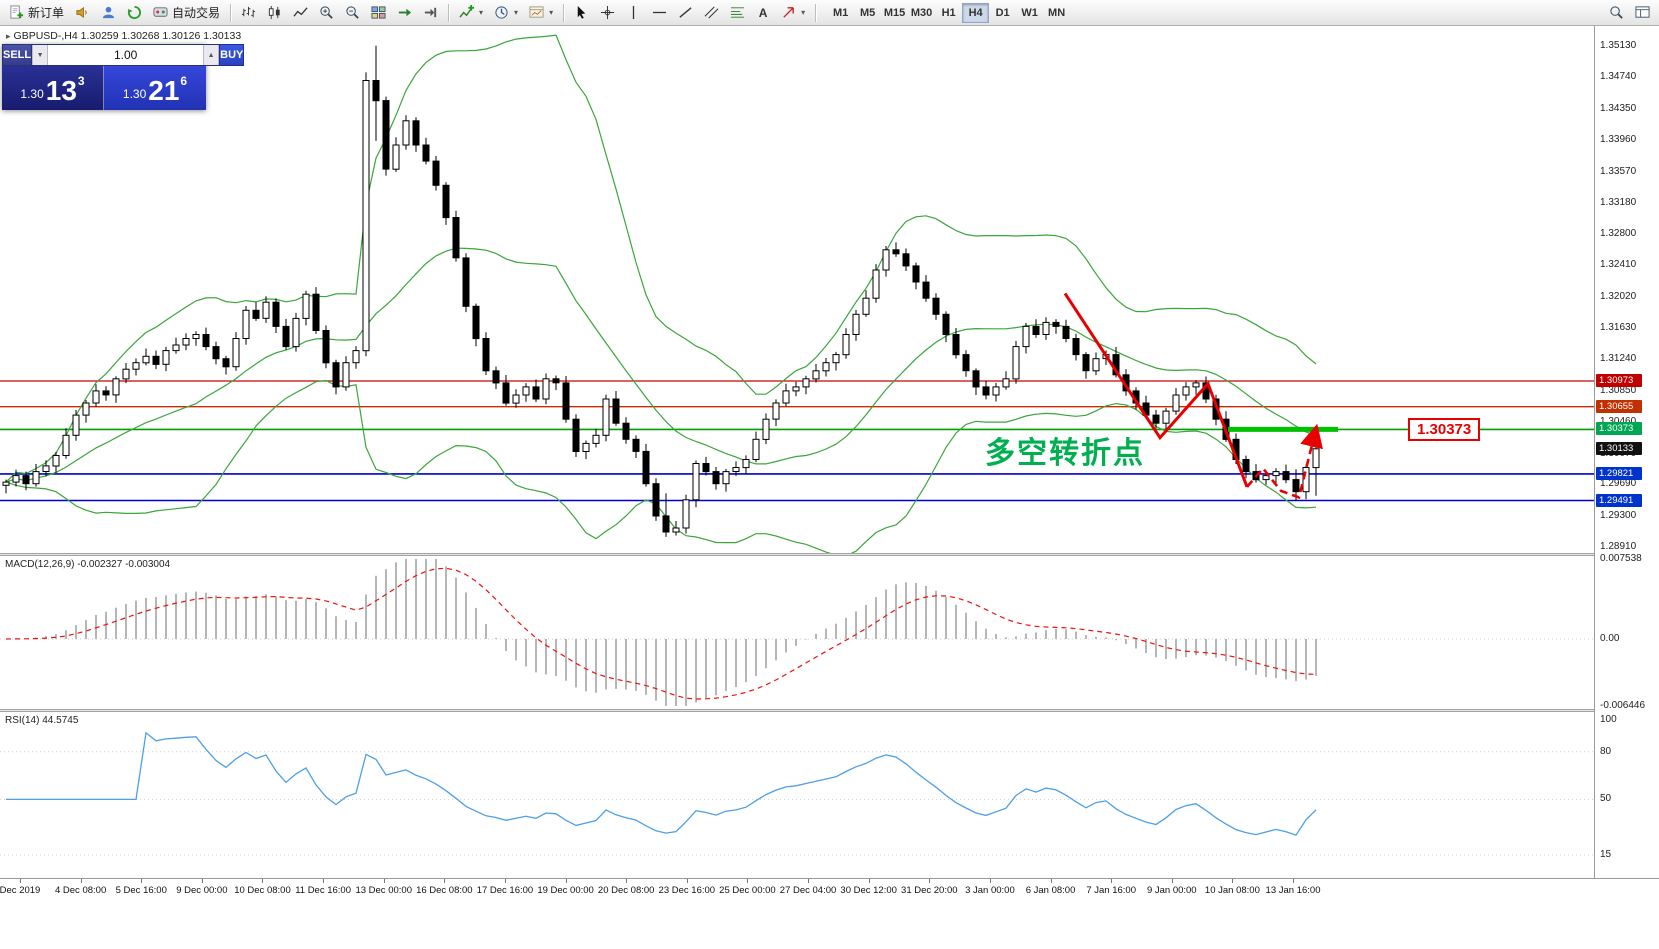 Image resolution: width=1659 pixels, height=949 pixels. Describe the element at coordinates (1618, 484) in the screenshot. I see `price-tick-label: 1.29690` at that location.